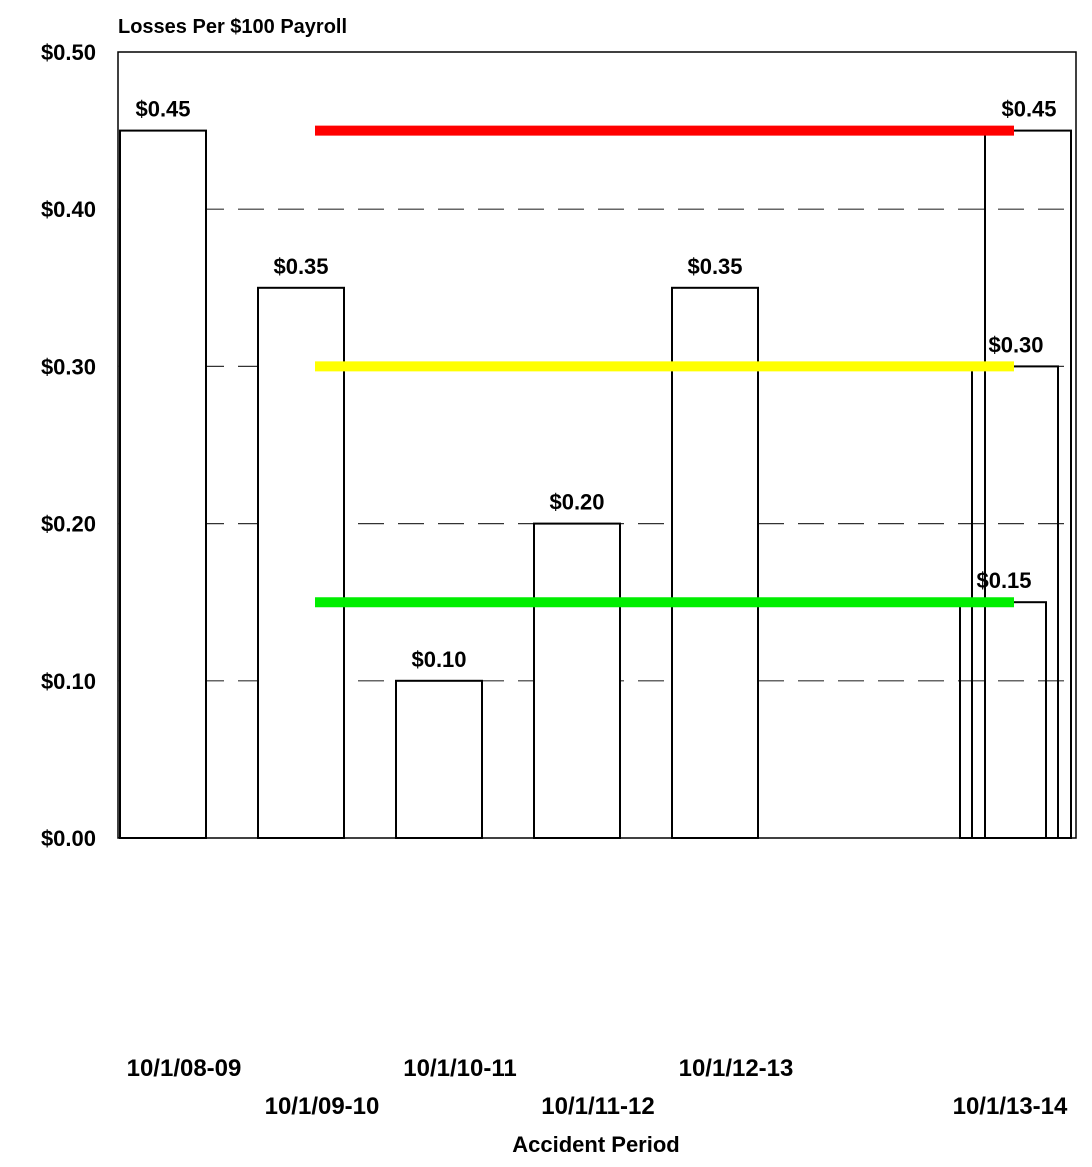 Image resolution: width=1092 pixels, height=1167 pixels. What do you see at coordinates (459, 1068) in the screenshot?
I see `x-tick-label: 10/1/10-11` at bounding box center [459, 1068].